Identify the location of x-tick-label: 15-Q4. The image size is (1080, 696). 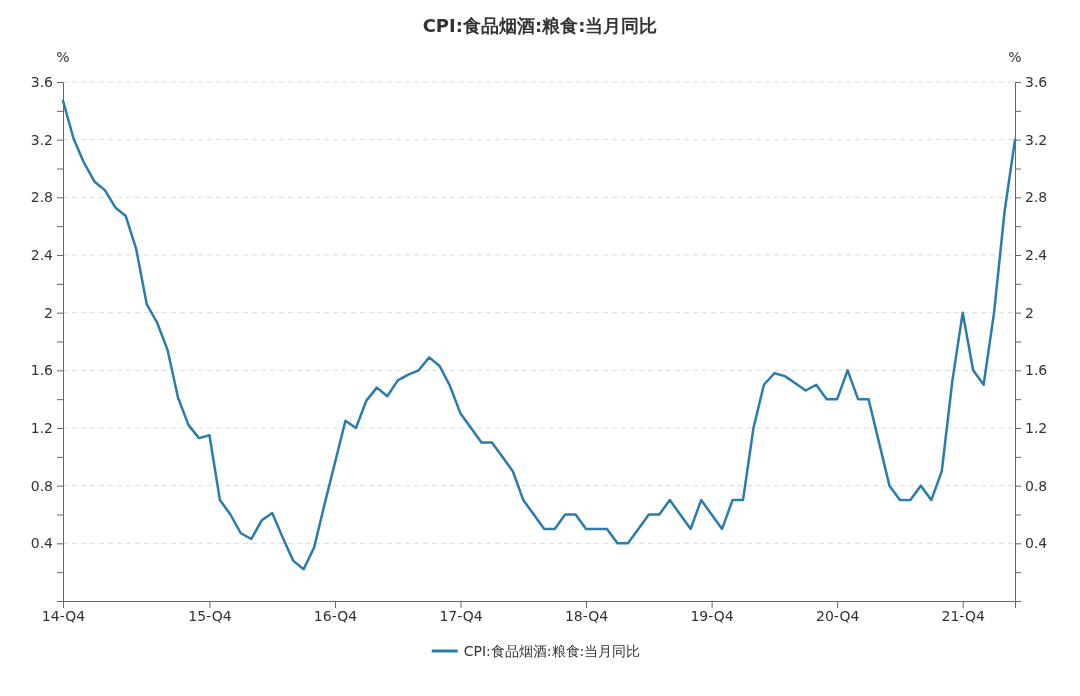
(210, 615).